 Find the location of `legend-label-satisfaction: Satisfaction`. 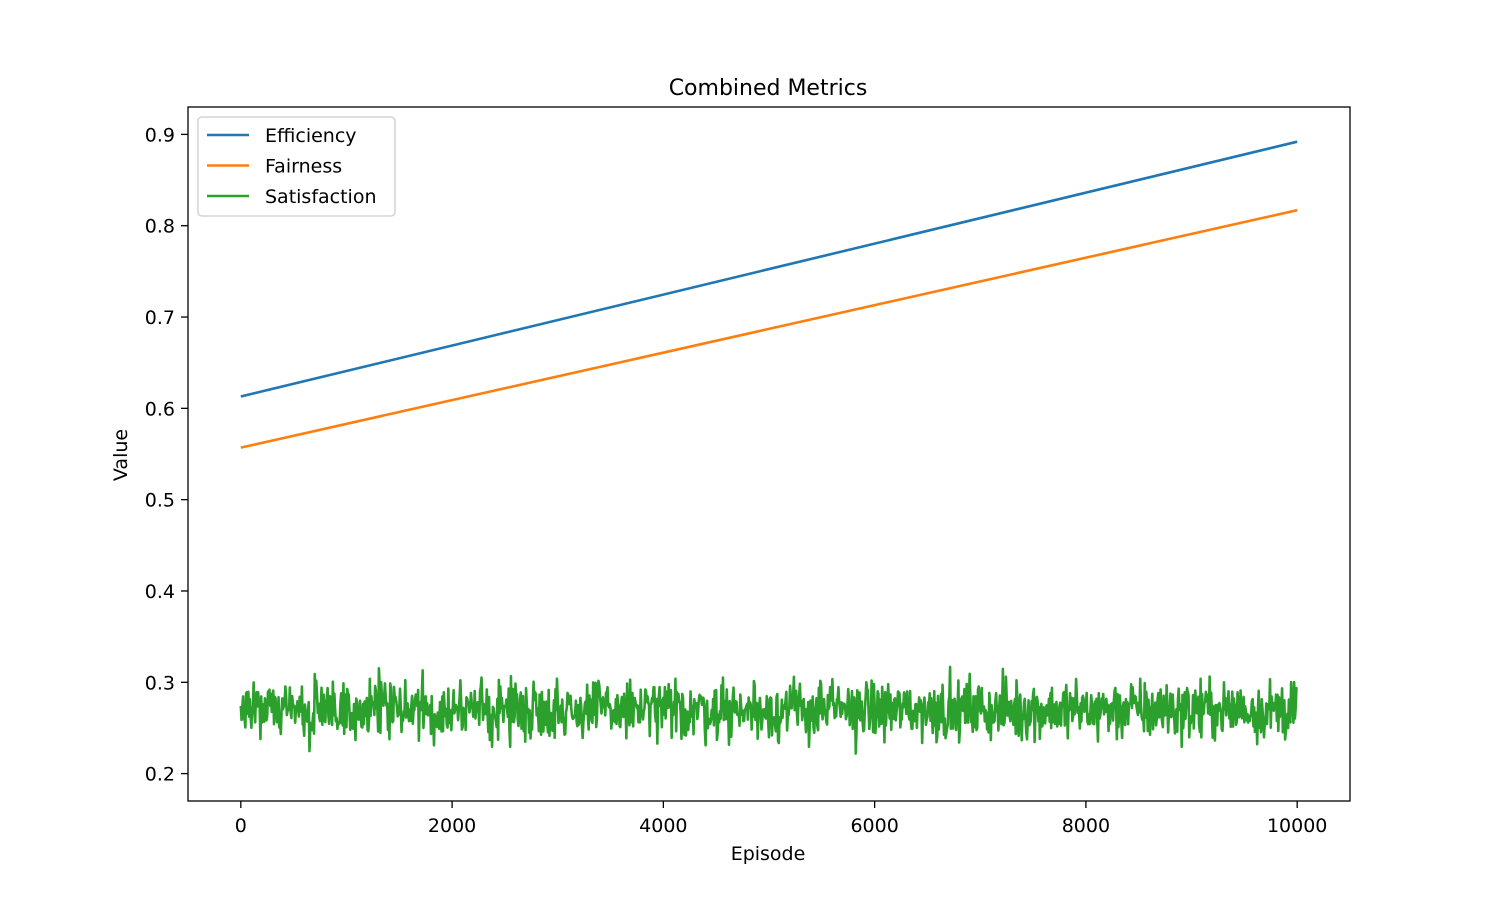

legend-label-satisfaction: Satisfaction is located at coordinates (321, 197).